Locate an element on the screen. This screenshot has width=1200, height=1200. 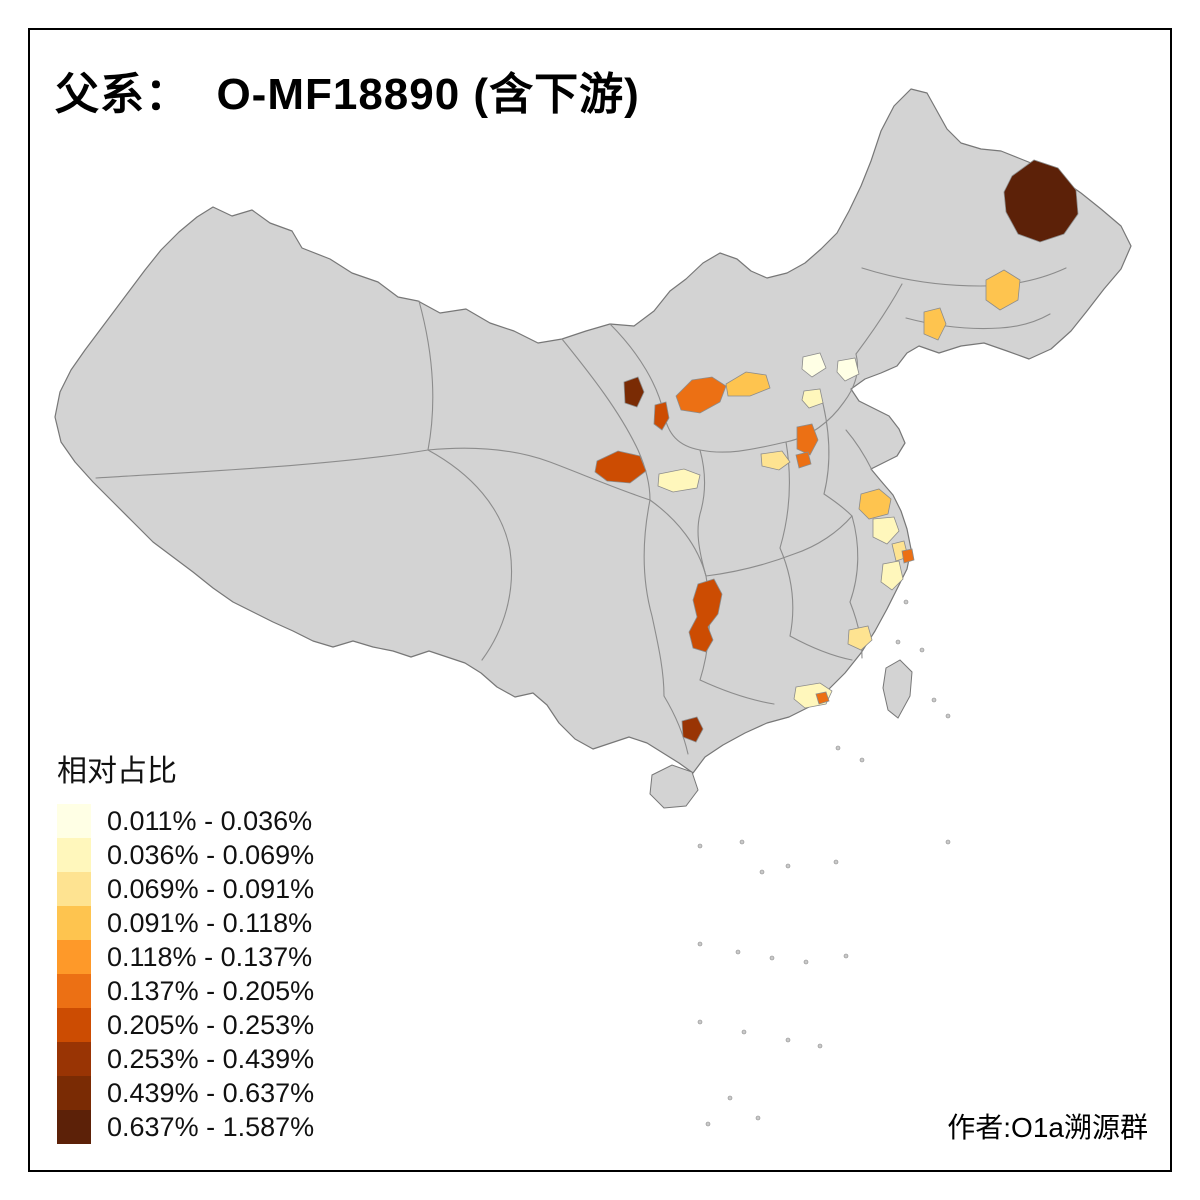
legend-label: 0.036% - 0.069% is located at coordinates (211, 855).